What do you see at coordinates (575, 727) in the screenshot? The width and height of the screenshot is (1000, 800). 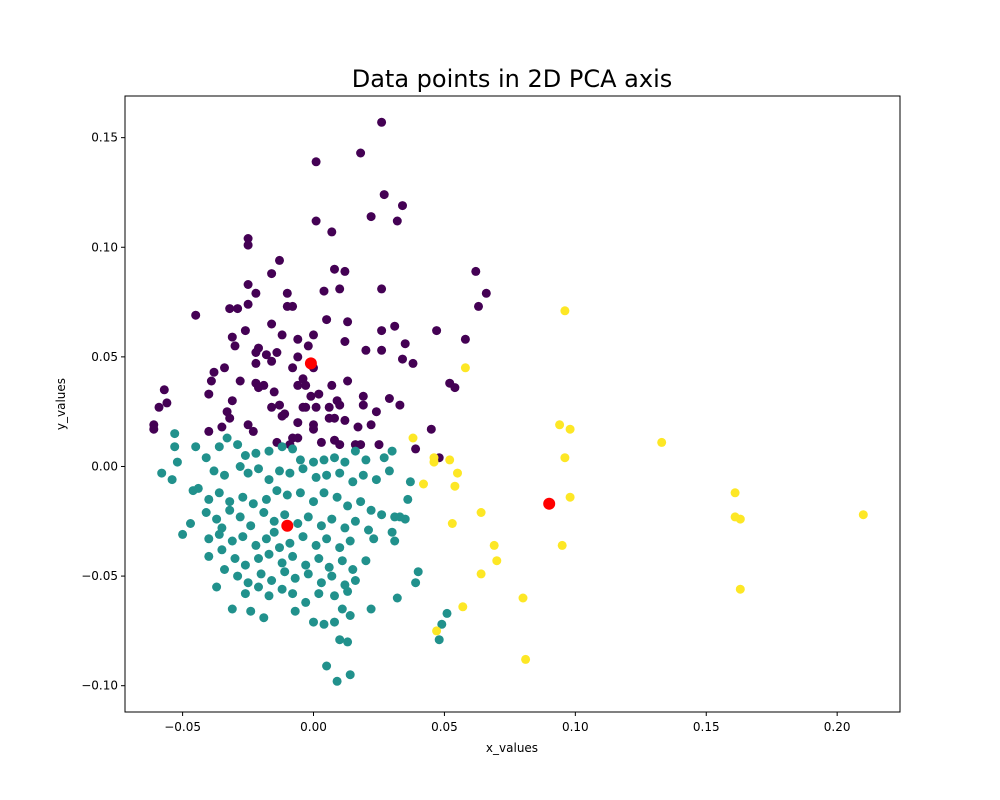 I see `x-tick-label: 0.10` at bounding box center [575, 727].